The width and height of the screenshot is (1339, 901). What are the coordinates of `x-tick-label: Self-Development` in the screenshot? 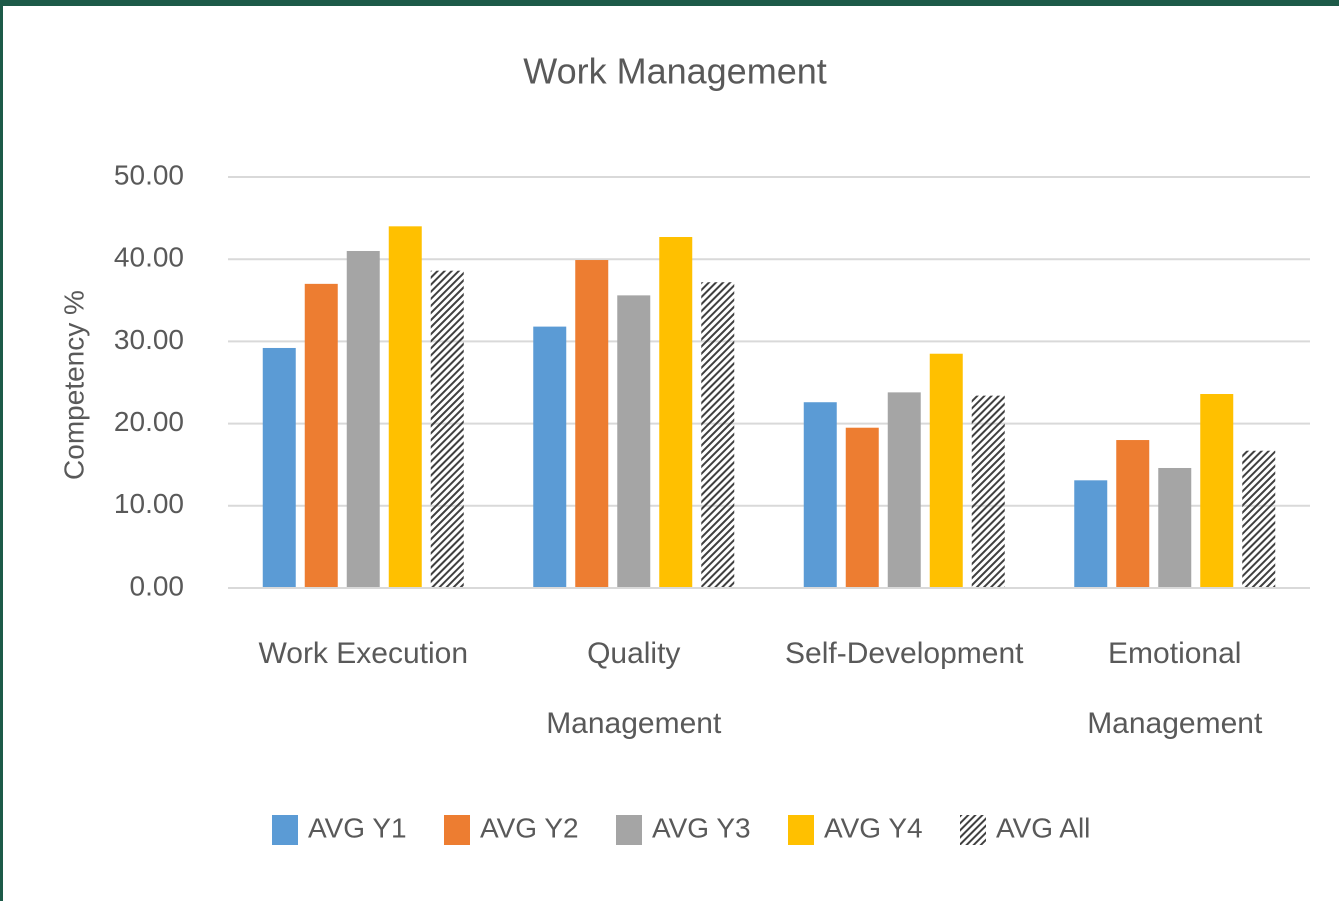 It's located at (904, 653).